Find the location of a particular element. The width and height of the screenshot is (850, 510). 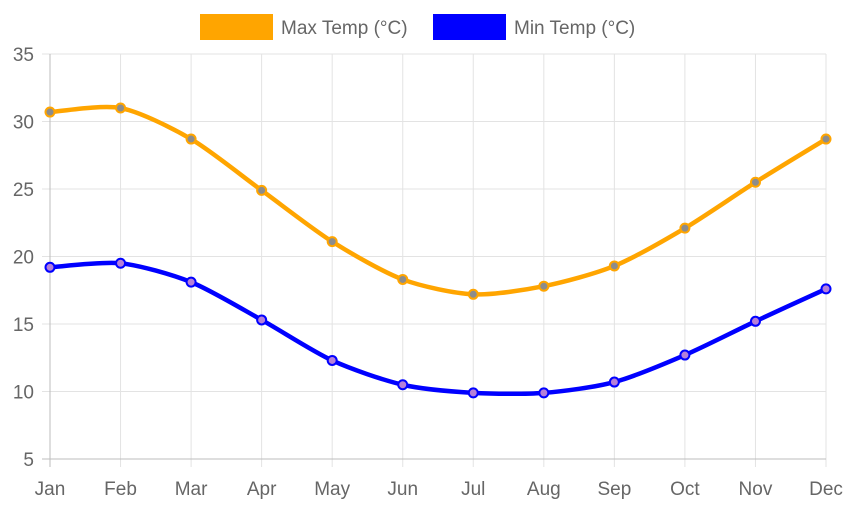

x-tick-label: Jan is located at coordinates (50, 489).